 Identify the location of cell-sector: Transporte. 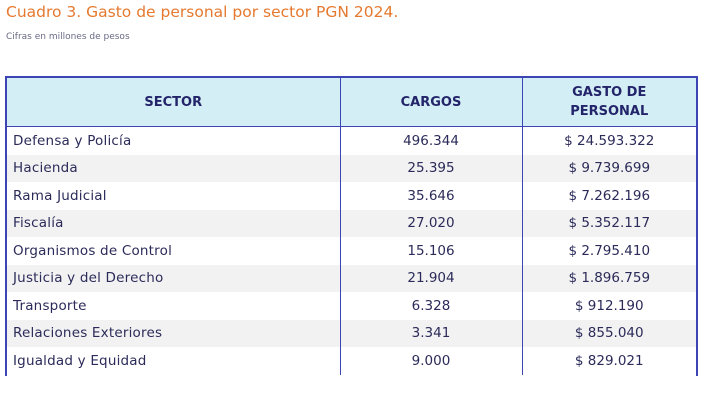
(50, 305).